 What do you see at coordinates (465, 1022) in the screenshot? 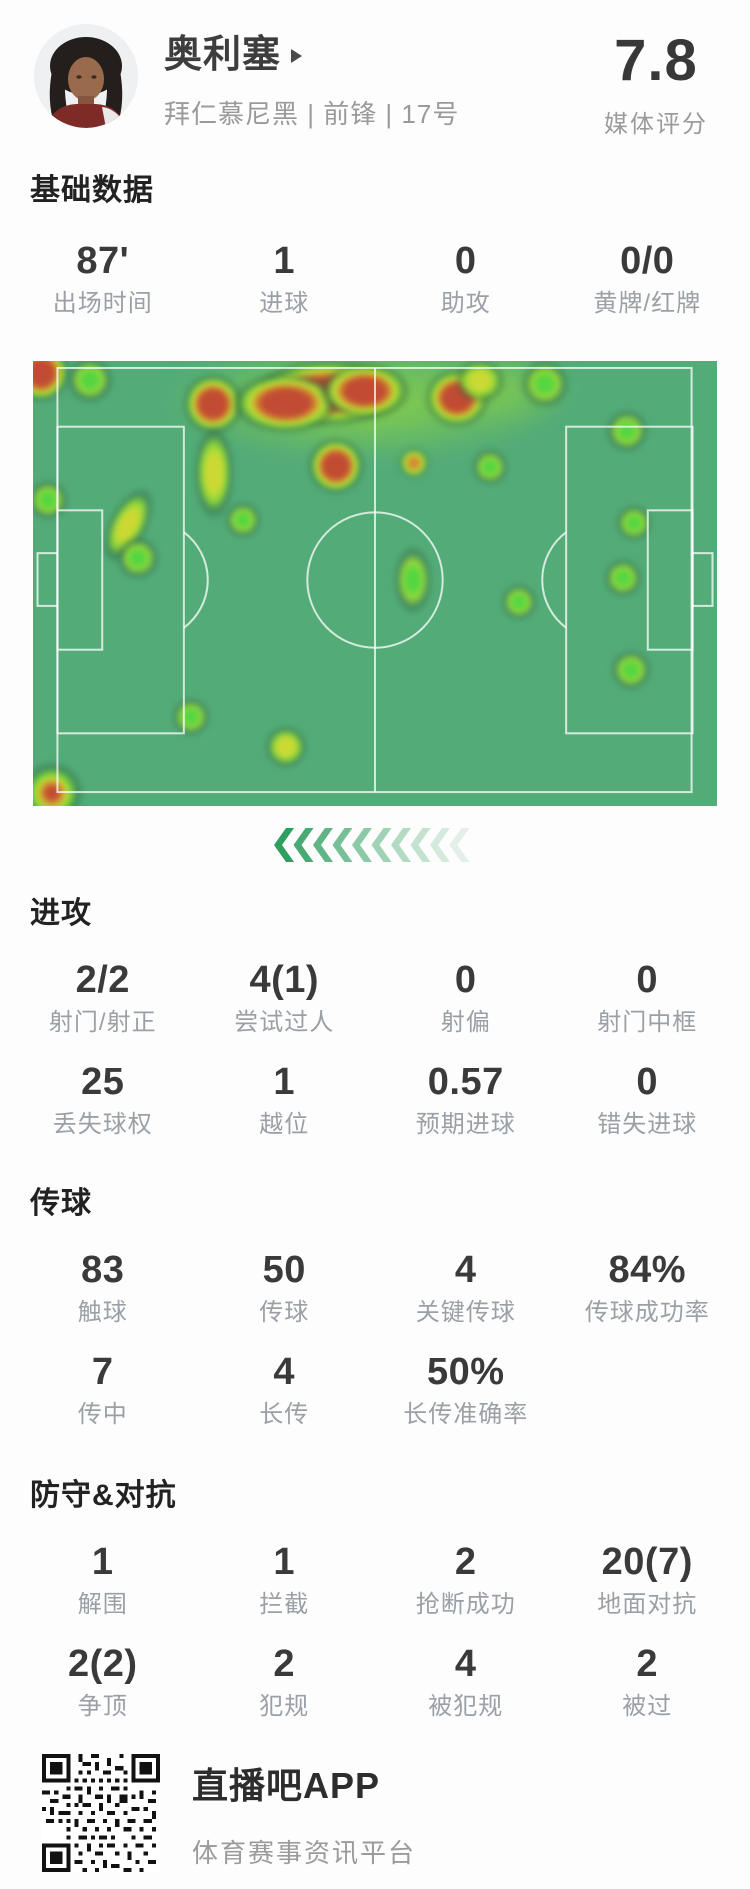
I see `stat-label: 射偏` at bounding box center [465, 1022].